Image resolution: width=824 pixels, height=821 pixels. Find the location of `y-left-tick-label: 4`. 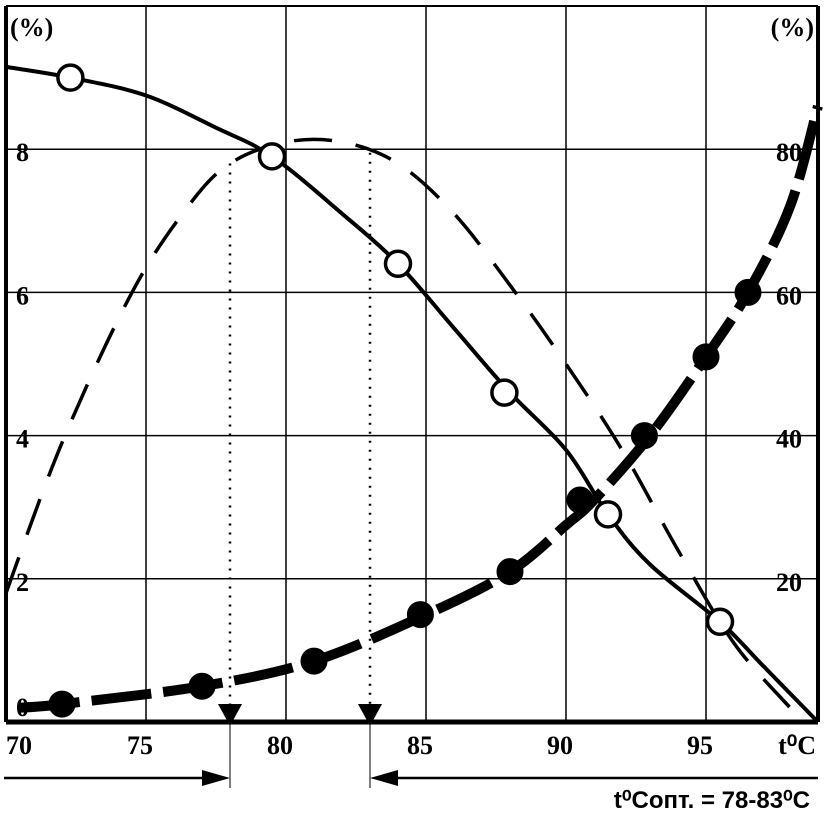

y-left-tick-label: 4 is located at coordinates (22, 439).